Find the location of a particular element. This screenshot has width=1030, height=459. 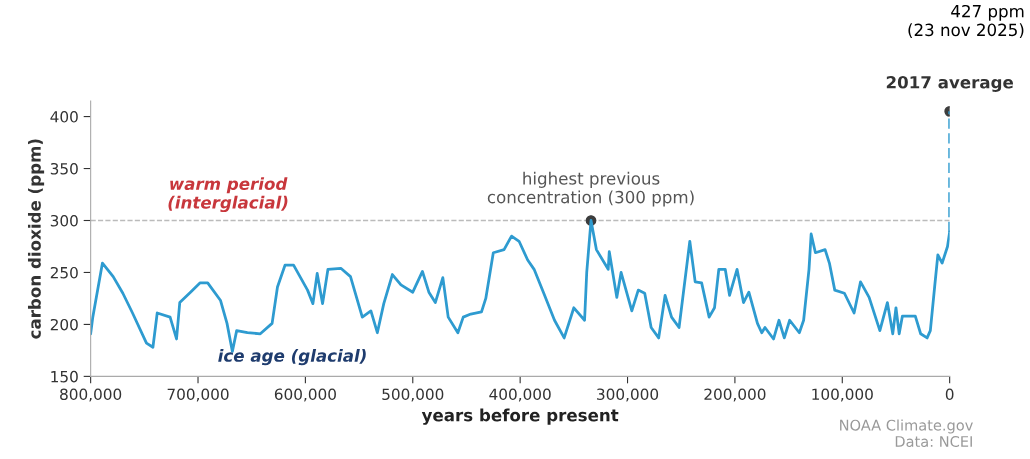

x-tick-label: 300,000 is located at coordinates (628, 395).